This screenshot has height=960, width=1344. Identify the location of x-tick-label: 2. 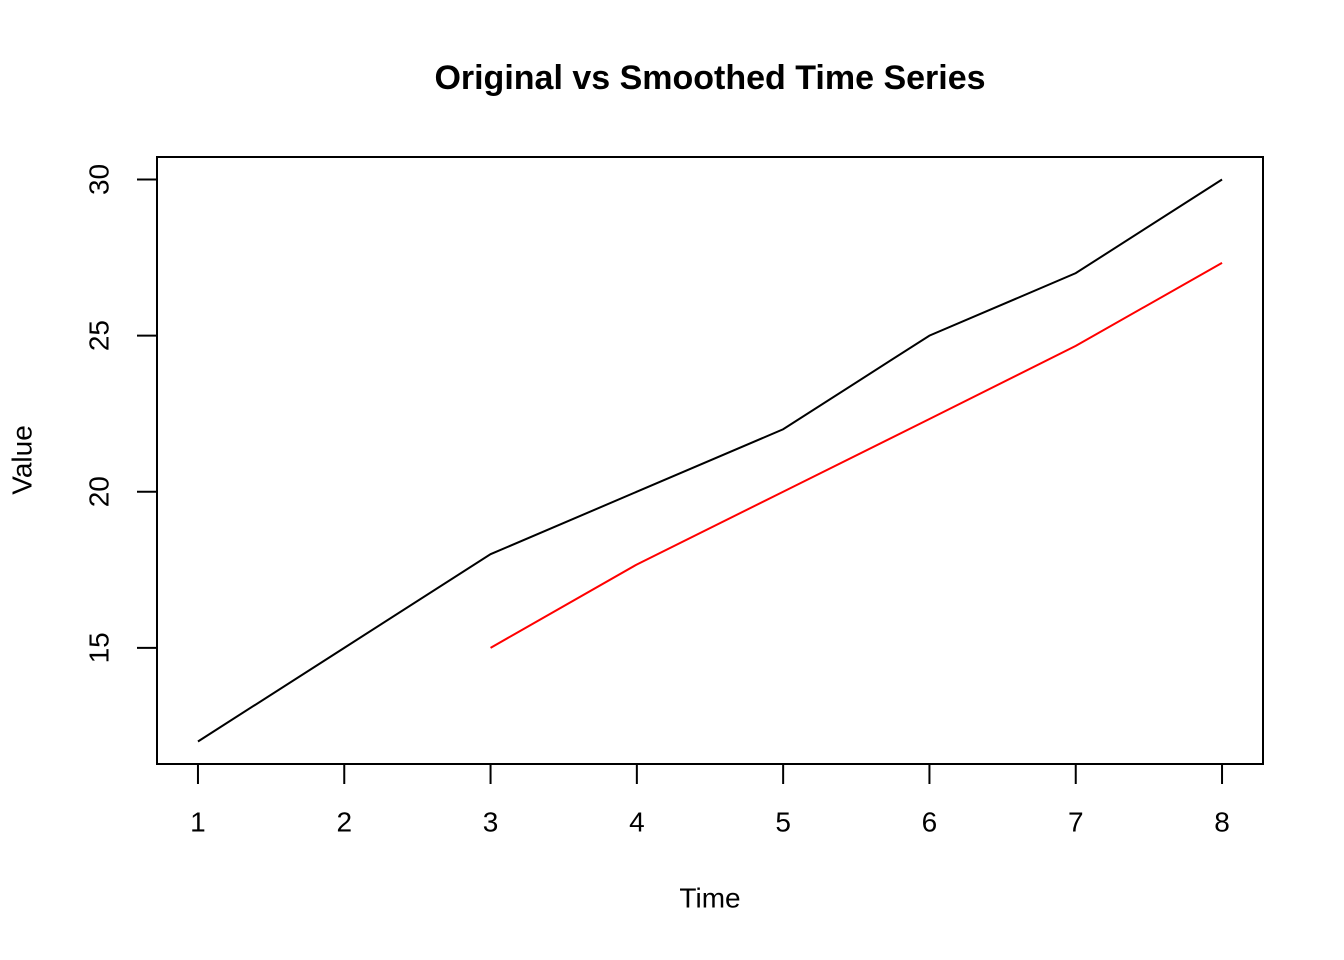
(344, 821).